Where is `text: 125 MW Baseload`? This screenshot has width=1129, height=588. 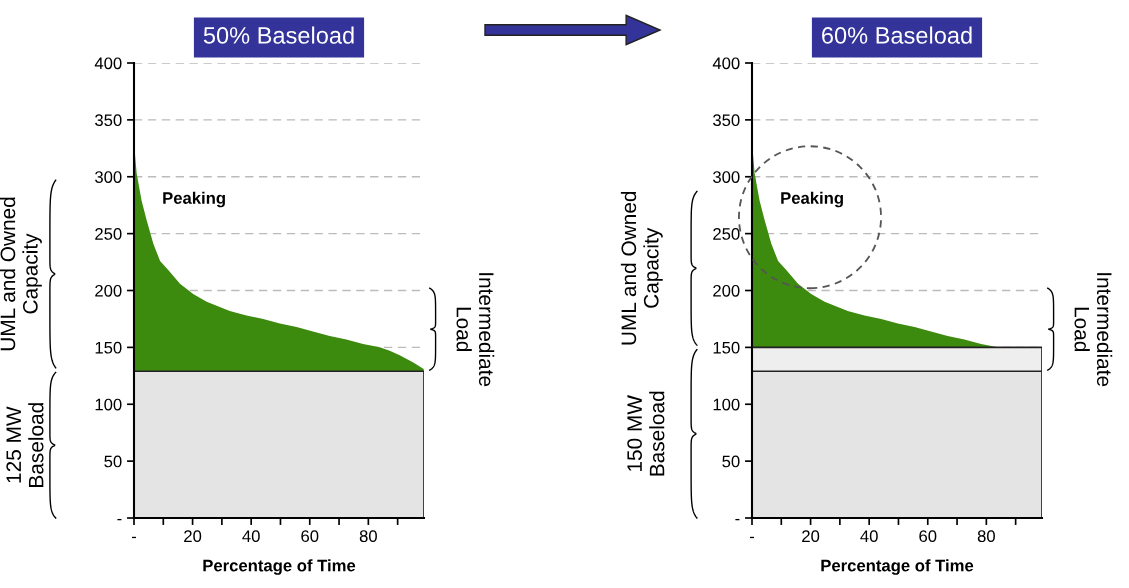
text: 125 MW Baseload is located at coordinates (25, 445).